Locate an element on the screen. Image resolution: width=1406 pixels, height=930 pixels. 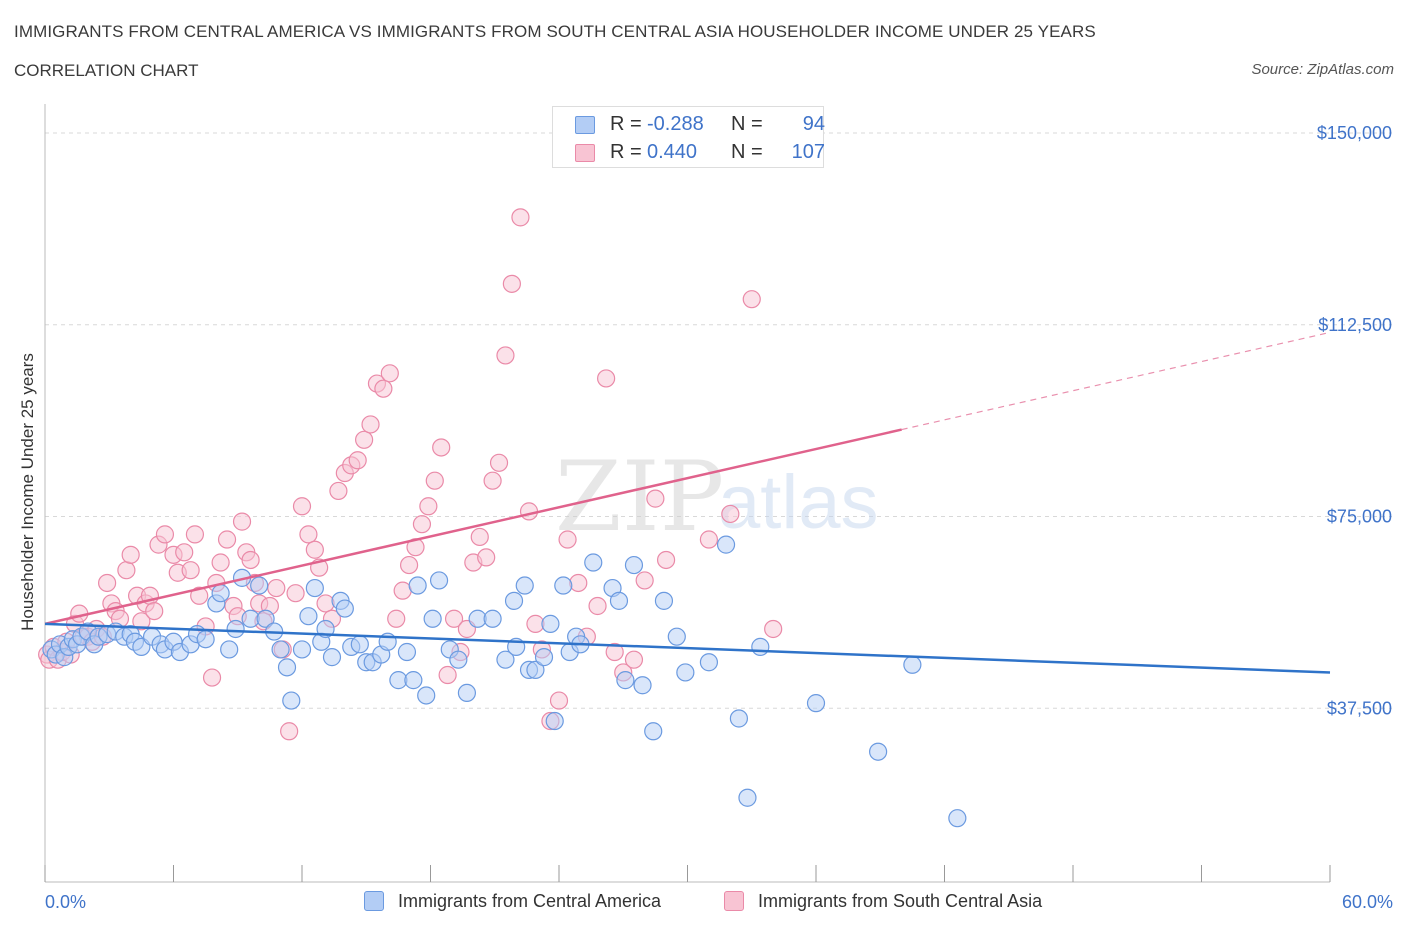
y-tick-label: $150,000 is located at coordinates (1354, 133).